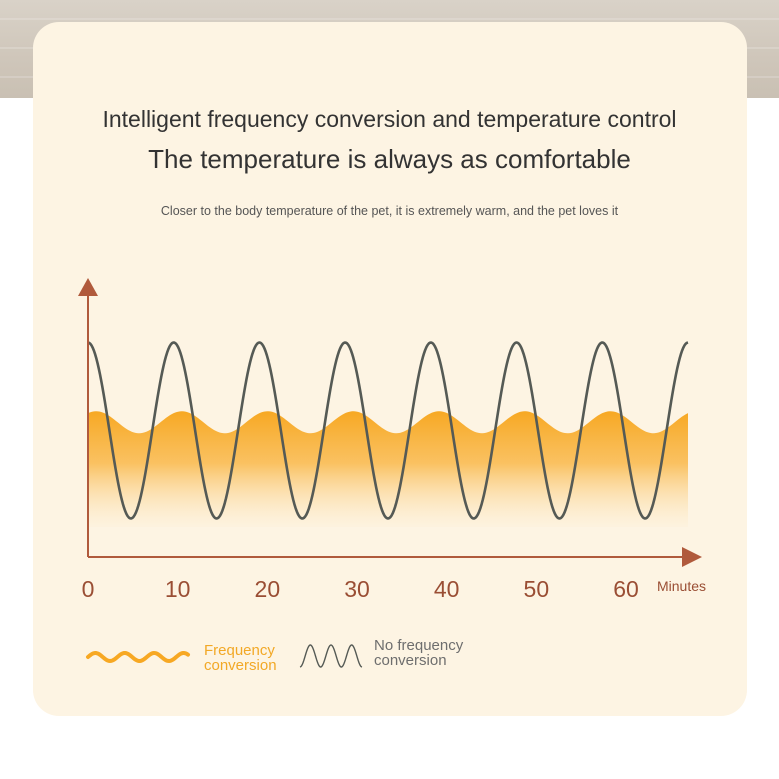  I want to click on x-axis-unit-label: Minutes, so click(681, 586).